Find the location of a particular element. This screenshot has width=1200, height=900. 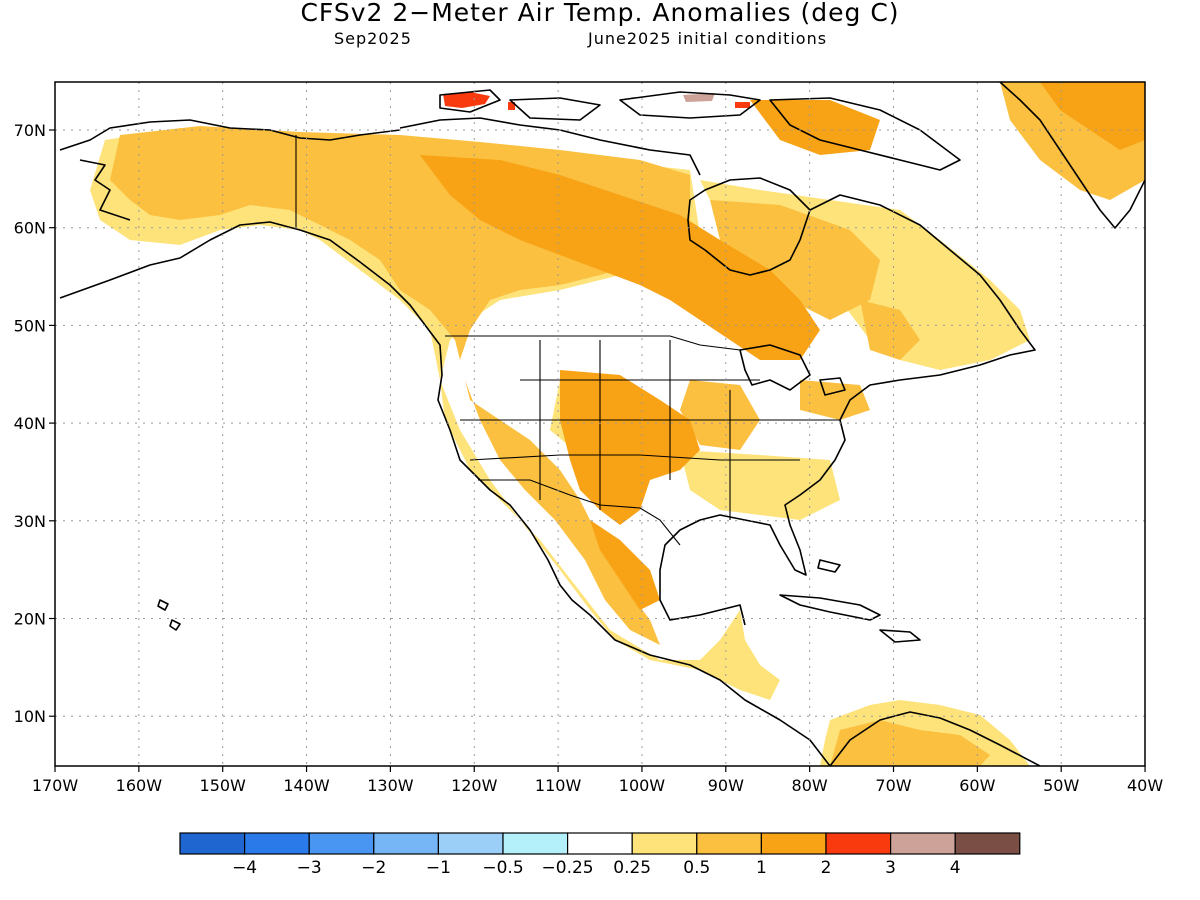

lon-label: 170W is located at coordinates (55, 785).